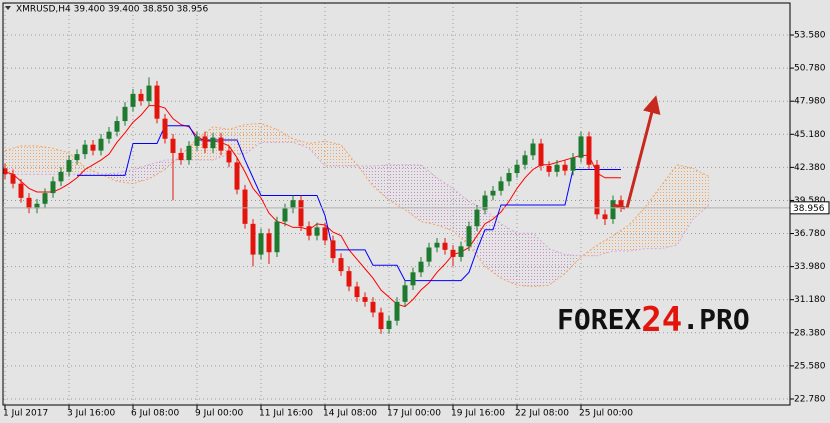 The image size is (830, 423). I want to click on y-tick-label: 45.180, so click(810, 135).